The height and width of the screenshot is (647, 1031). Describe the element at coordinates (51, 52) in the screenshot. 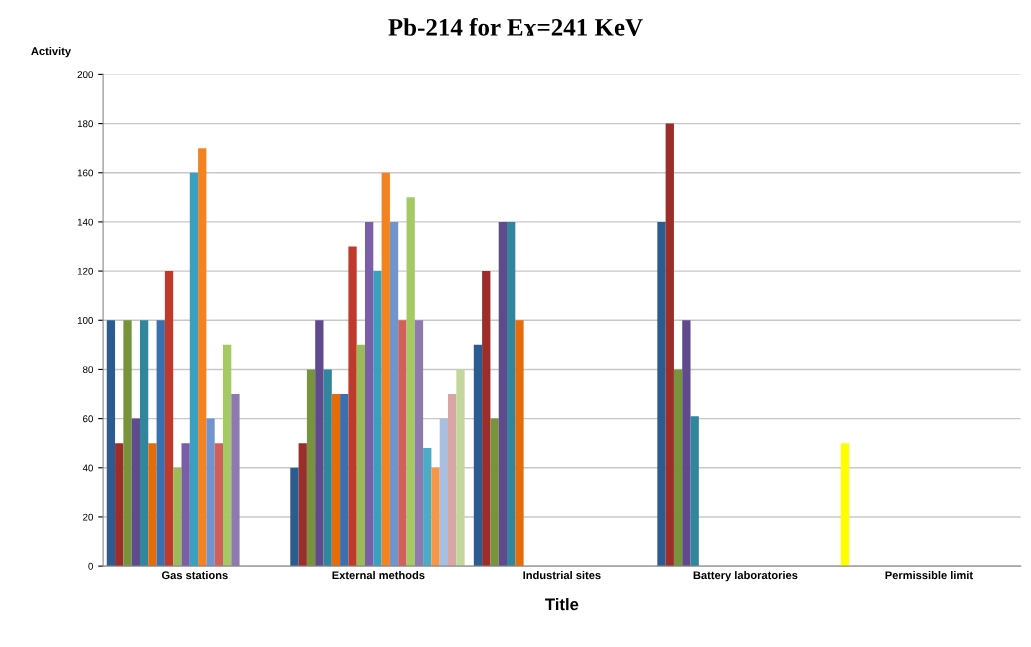

I see `y-axis-title: Activity` at that location.